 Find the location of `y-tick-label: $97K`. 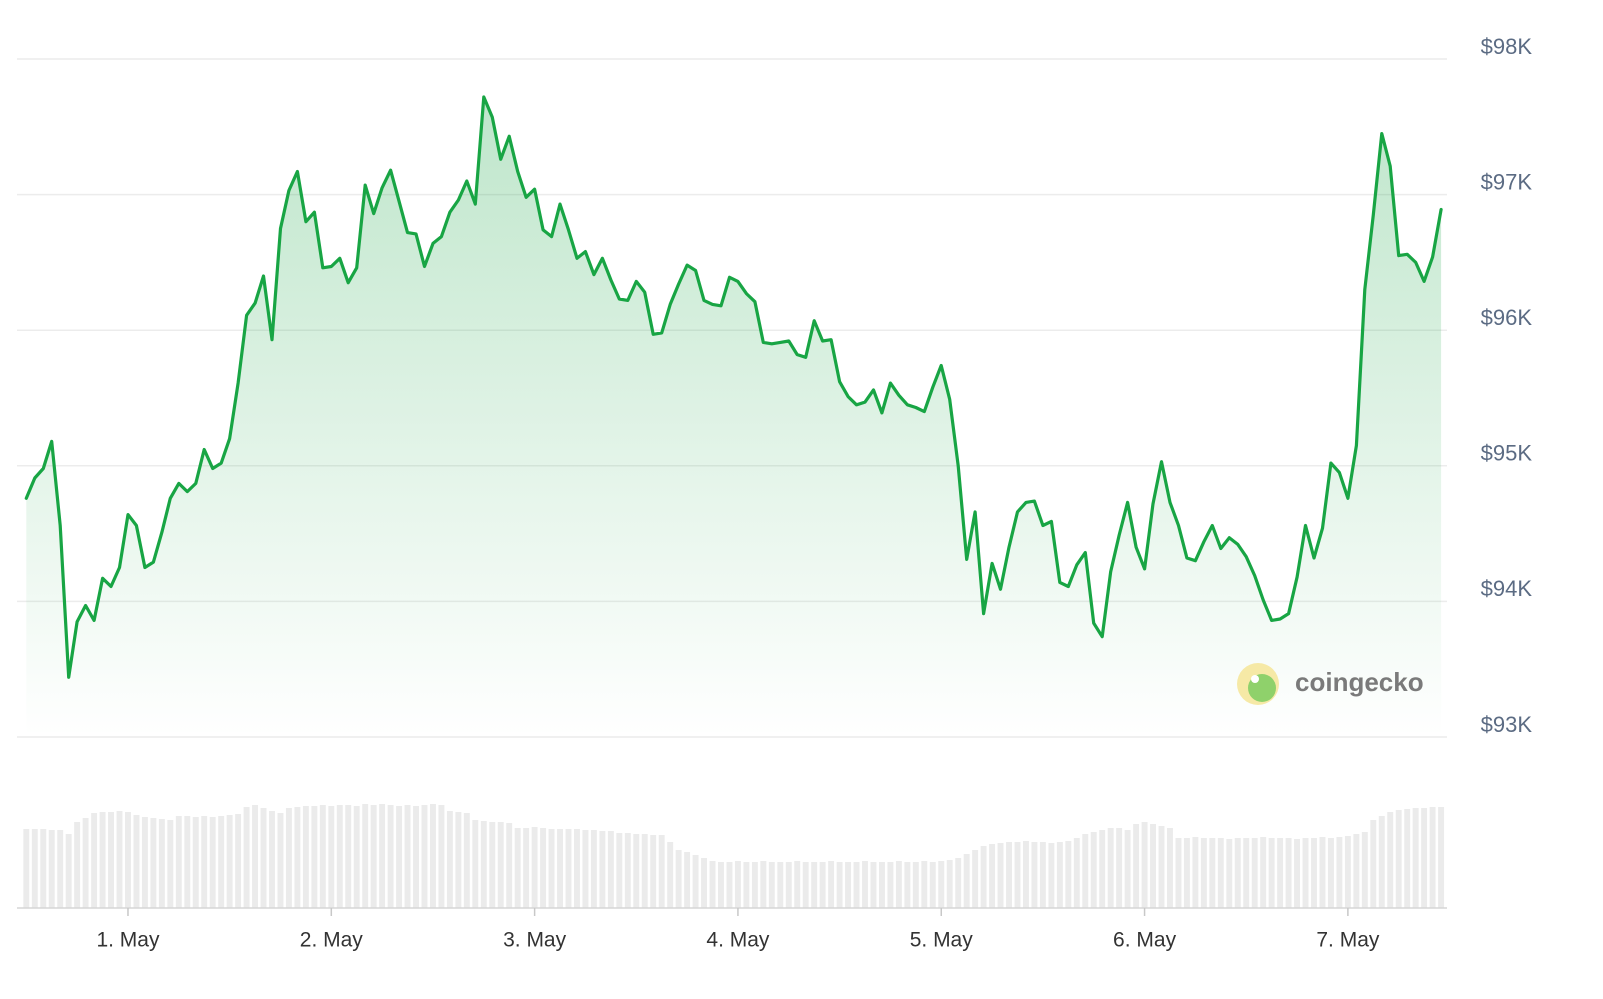

y-tick-label: $97K is located at coordinates (1507, 181).